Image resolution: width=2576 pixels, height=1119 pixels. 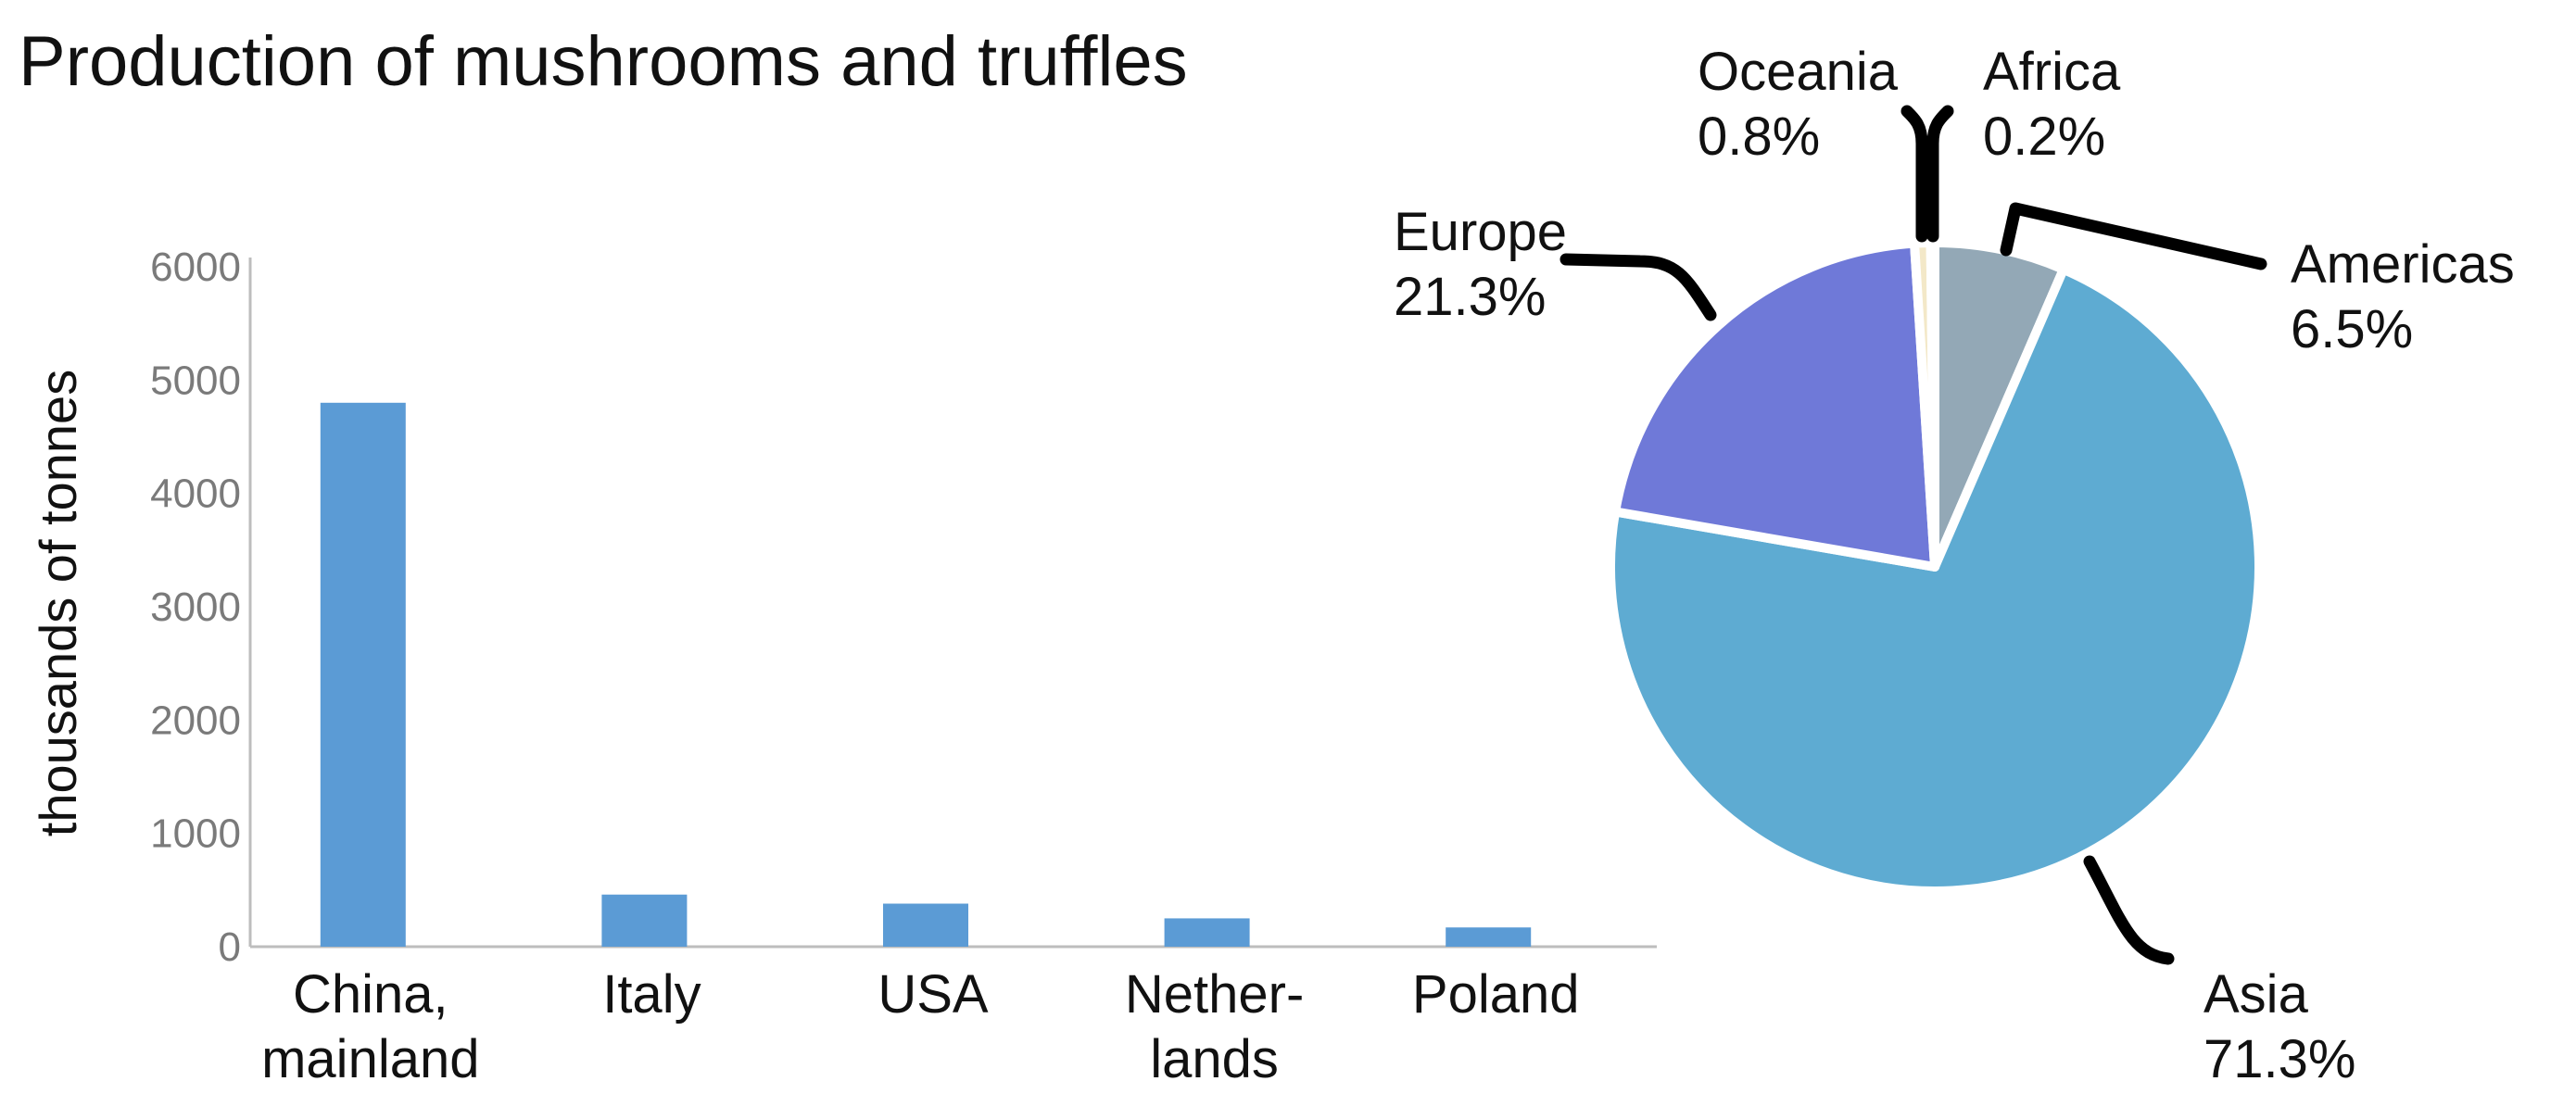 What do you see at coordinates (1214, 1026) in the screenshot?
I see `x-category-label: Nether-lands` at bounding box center [1214, 1026].